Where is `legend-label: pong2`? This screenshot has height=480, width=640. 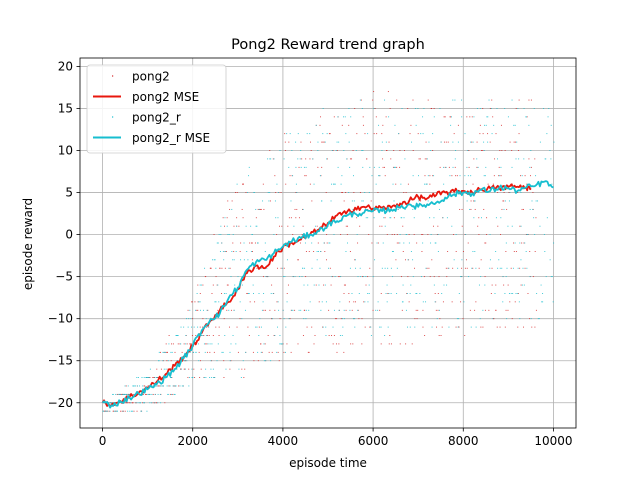
legend-label: pong2 is located at coordinates (151, 77).